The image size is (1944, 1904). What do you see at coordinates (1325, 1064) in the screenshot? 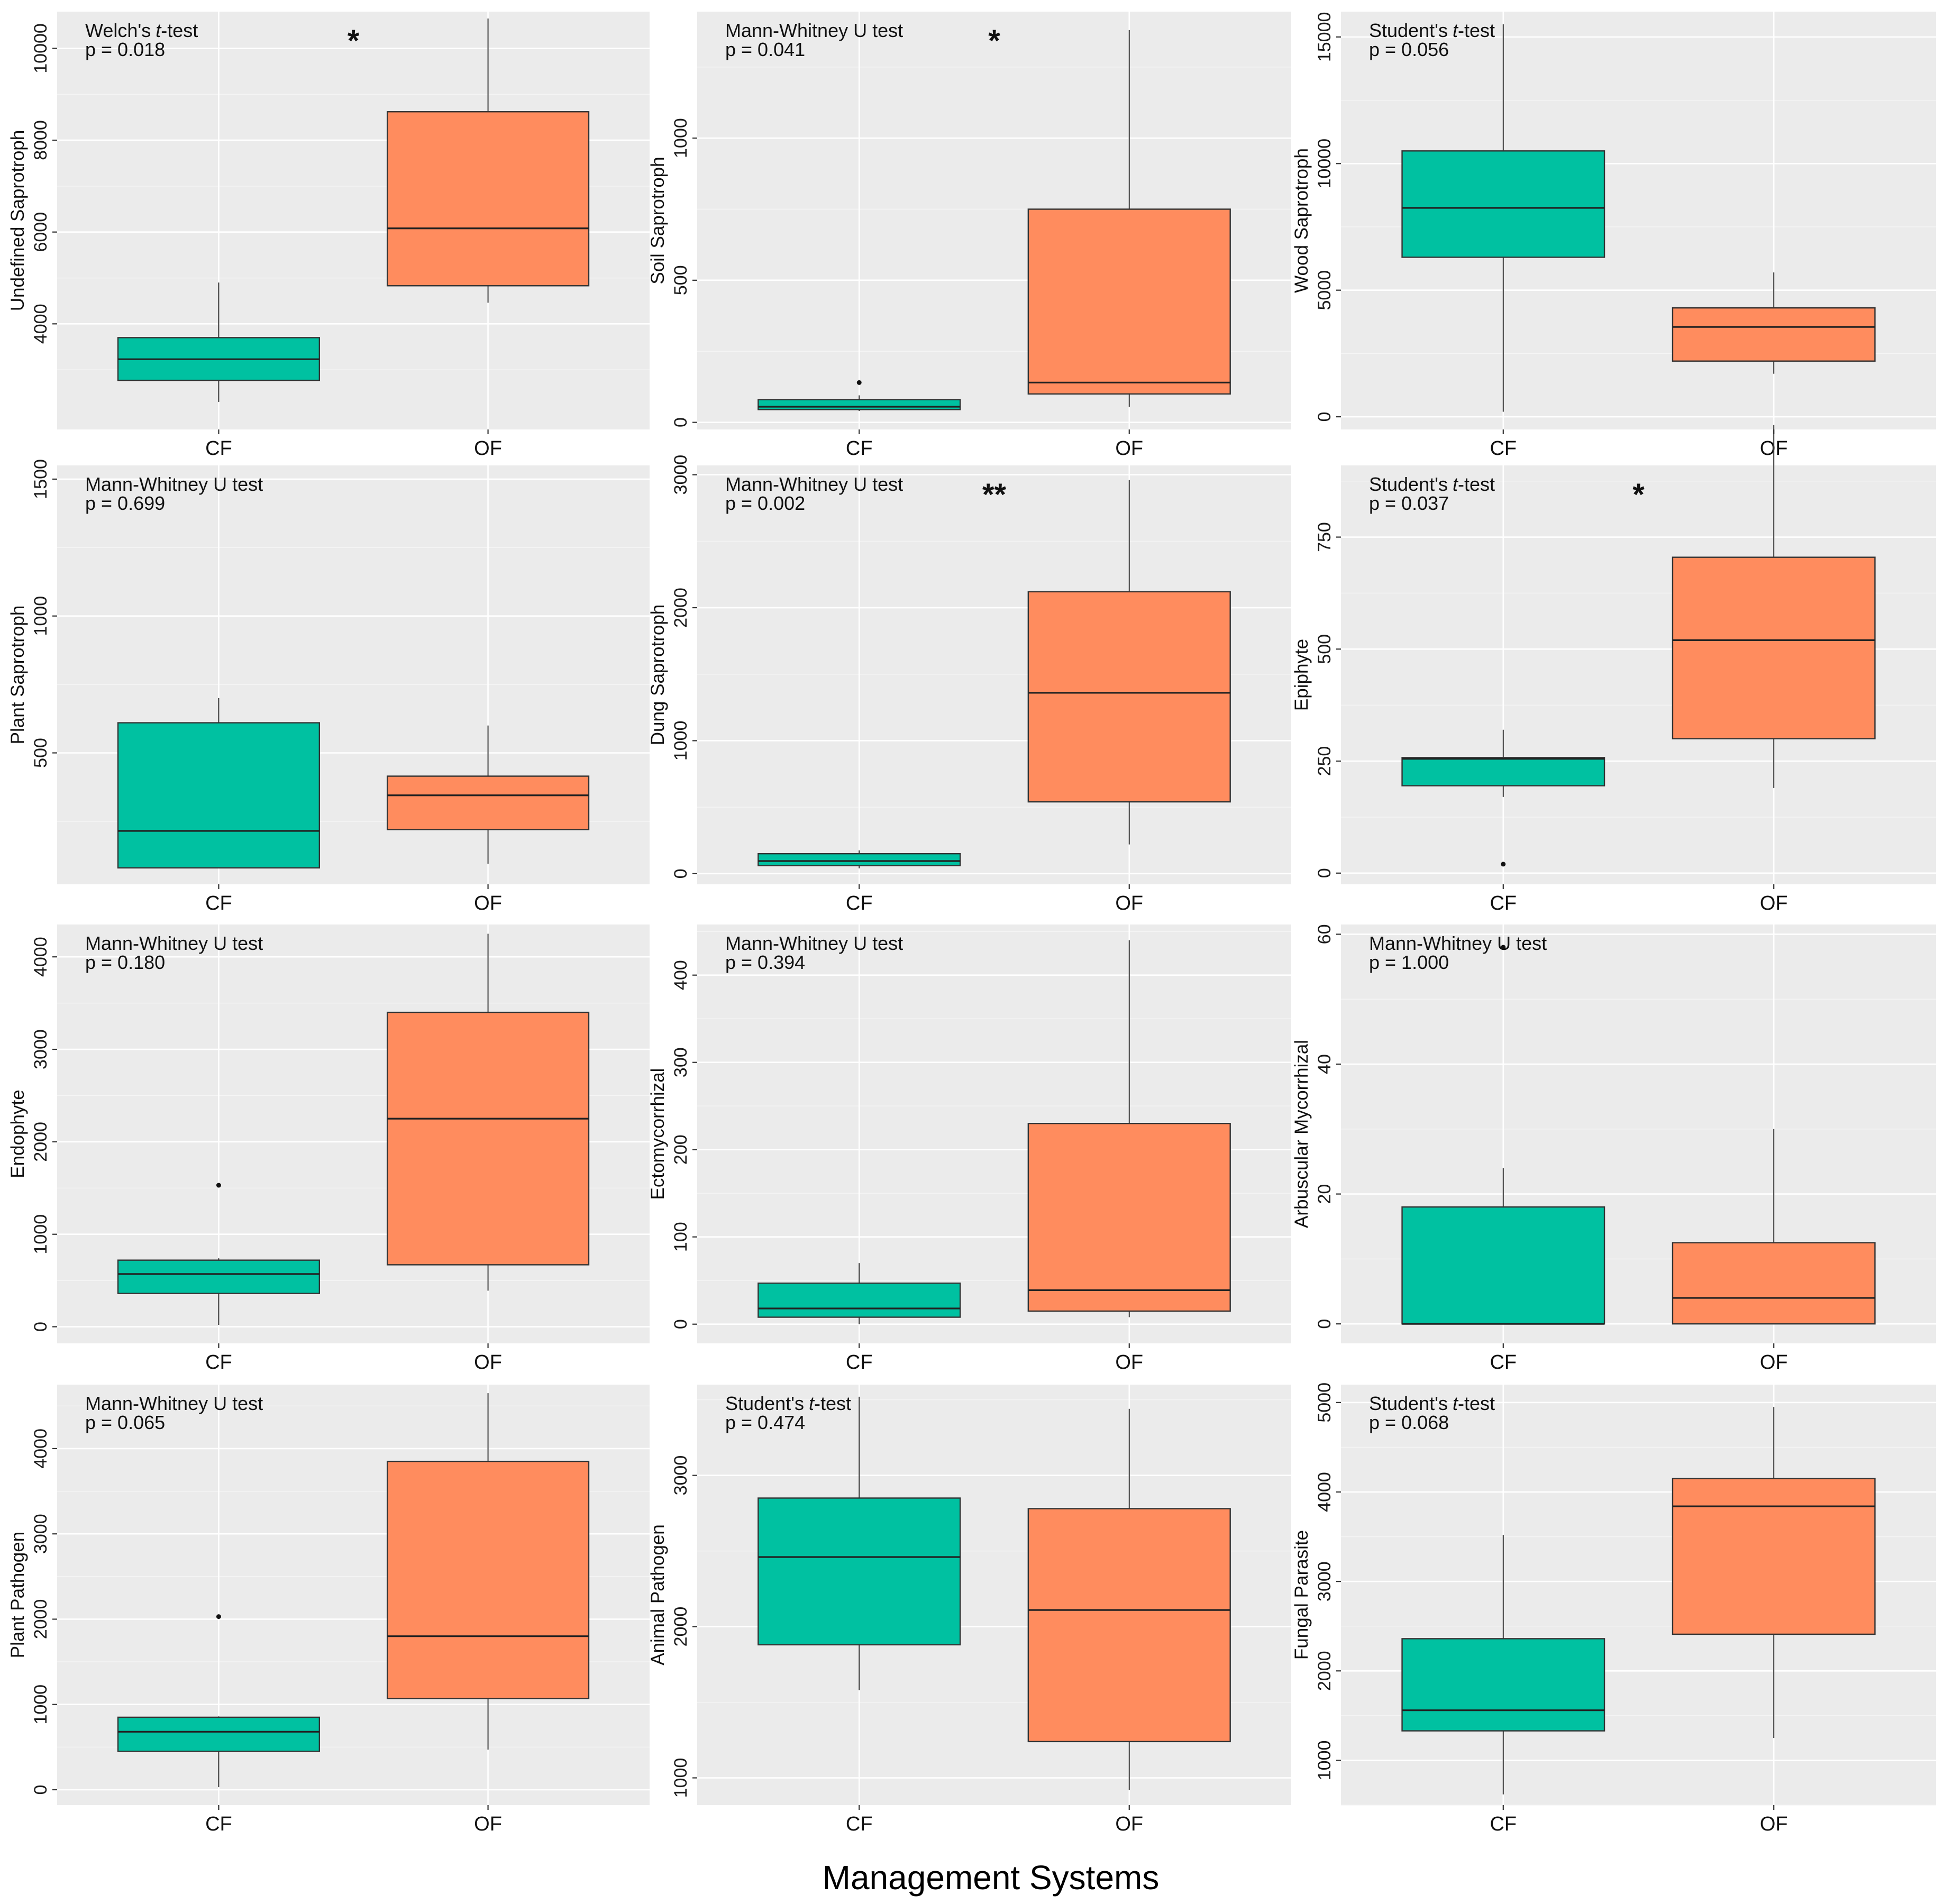
I see `y-tick-label: 40` at bounding box center [1325, 1064].